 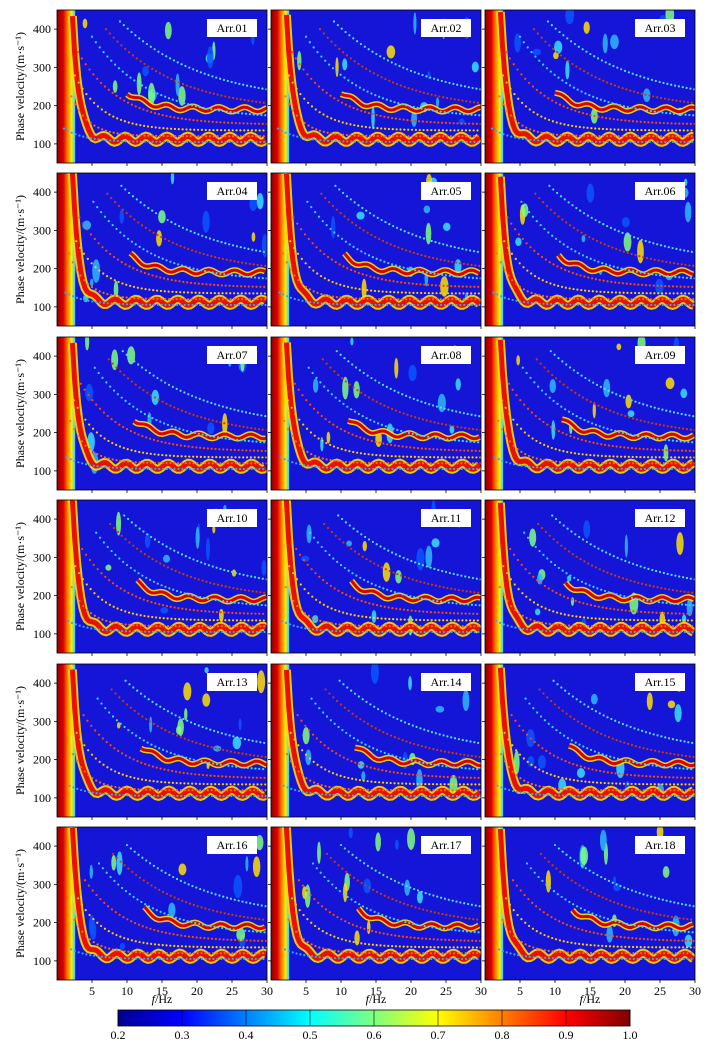 I want to click on panel-label-box, so click(x=660, y=355).